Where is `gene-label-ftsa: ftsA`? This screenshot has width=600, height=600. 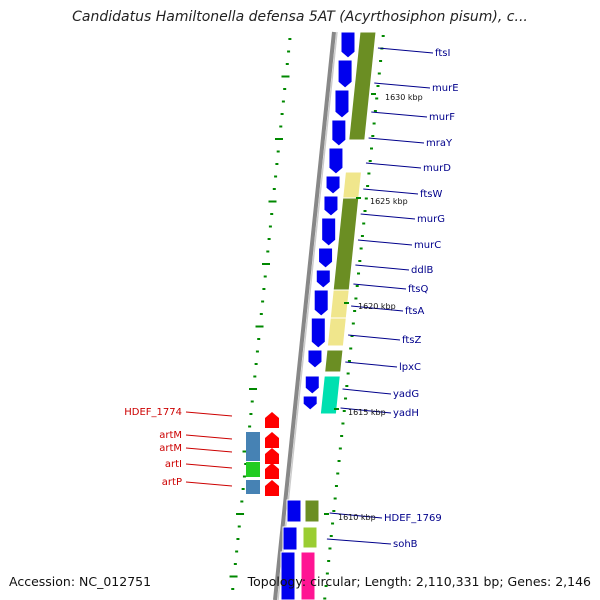
gene-label-ftsa: ftsA is located at coordinates (414, 311).